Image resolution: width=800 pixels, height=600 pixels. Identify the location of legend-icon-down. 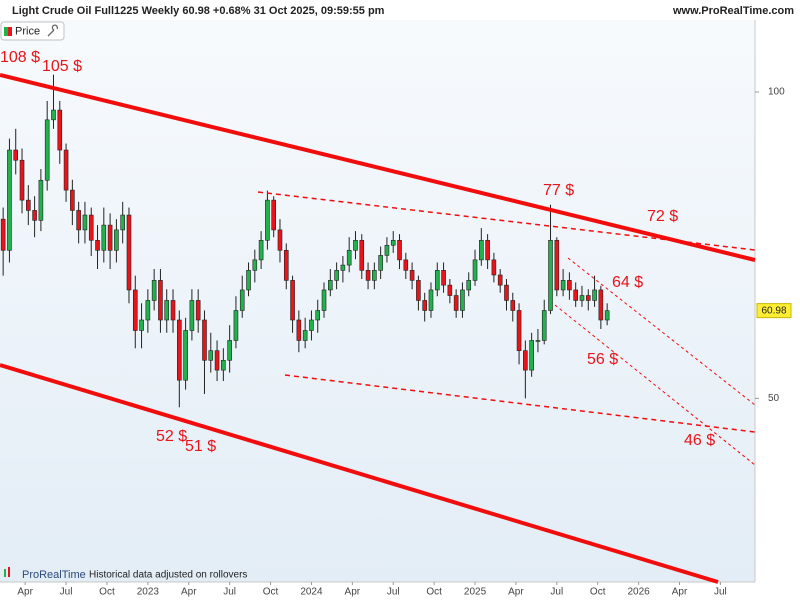
(10, 31).